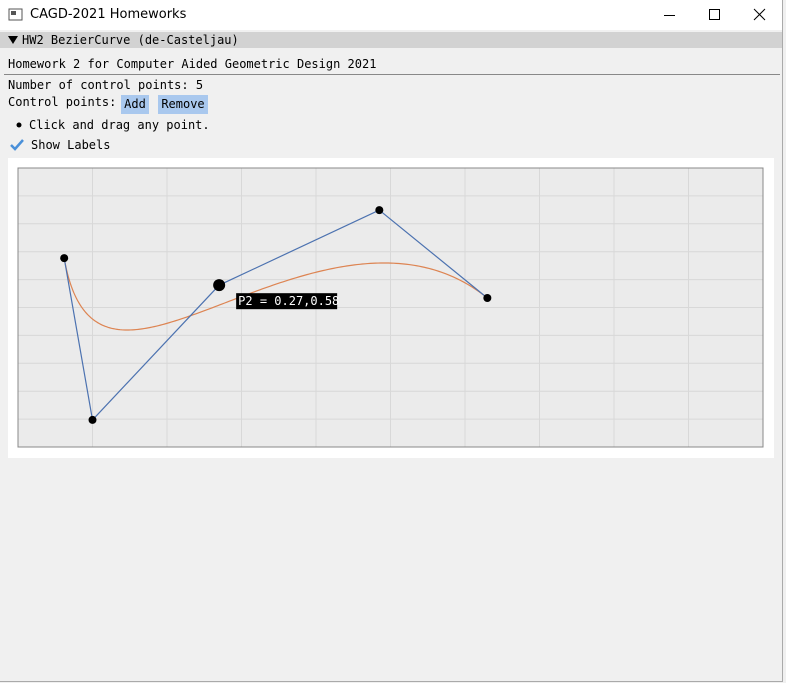 This screenshot has width=786, height=683. Describe the element at coordinates (119, 125) in the screenshot. I see `hint: Click and drag any point.` at that location.